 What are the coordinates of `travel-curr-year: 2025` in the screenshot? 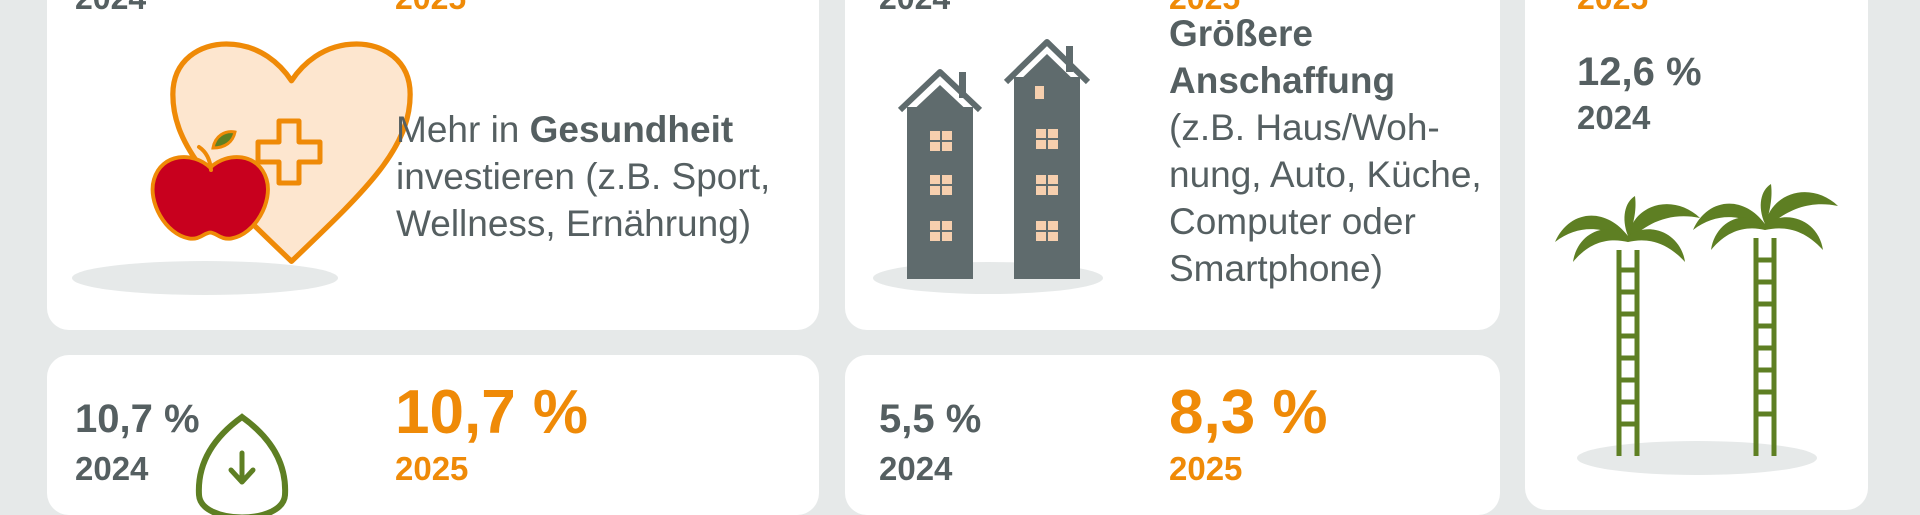 It's located at (1612, 7).